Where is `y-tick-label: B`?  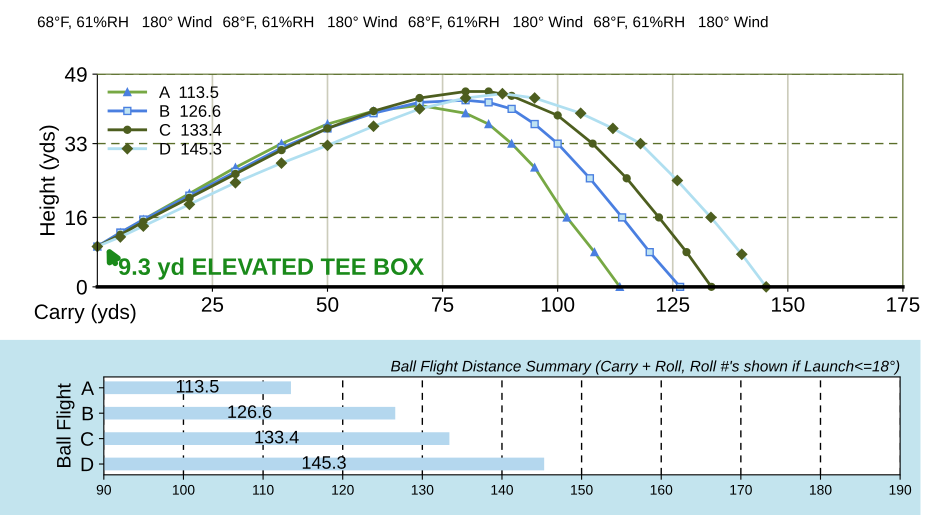 y-tick-label: B is located at coordinates (88, 413).